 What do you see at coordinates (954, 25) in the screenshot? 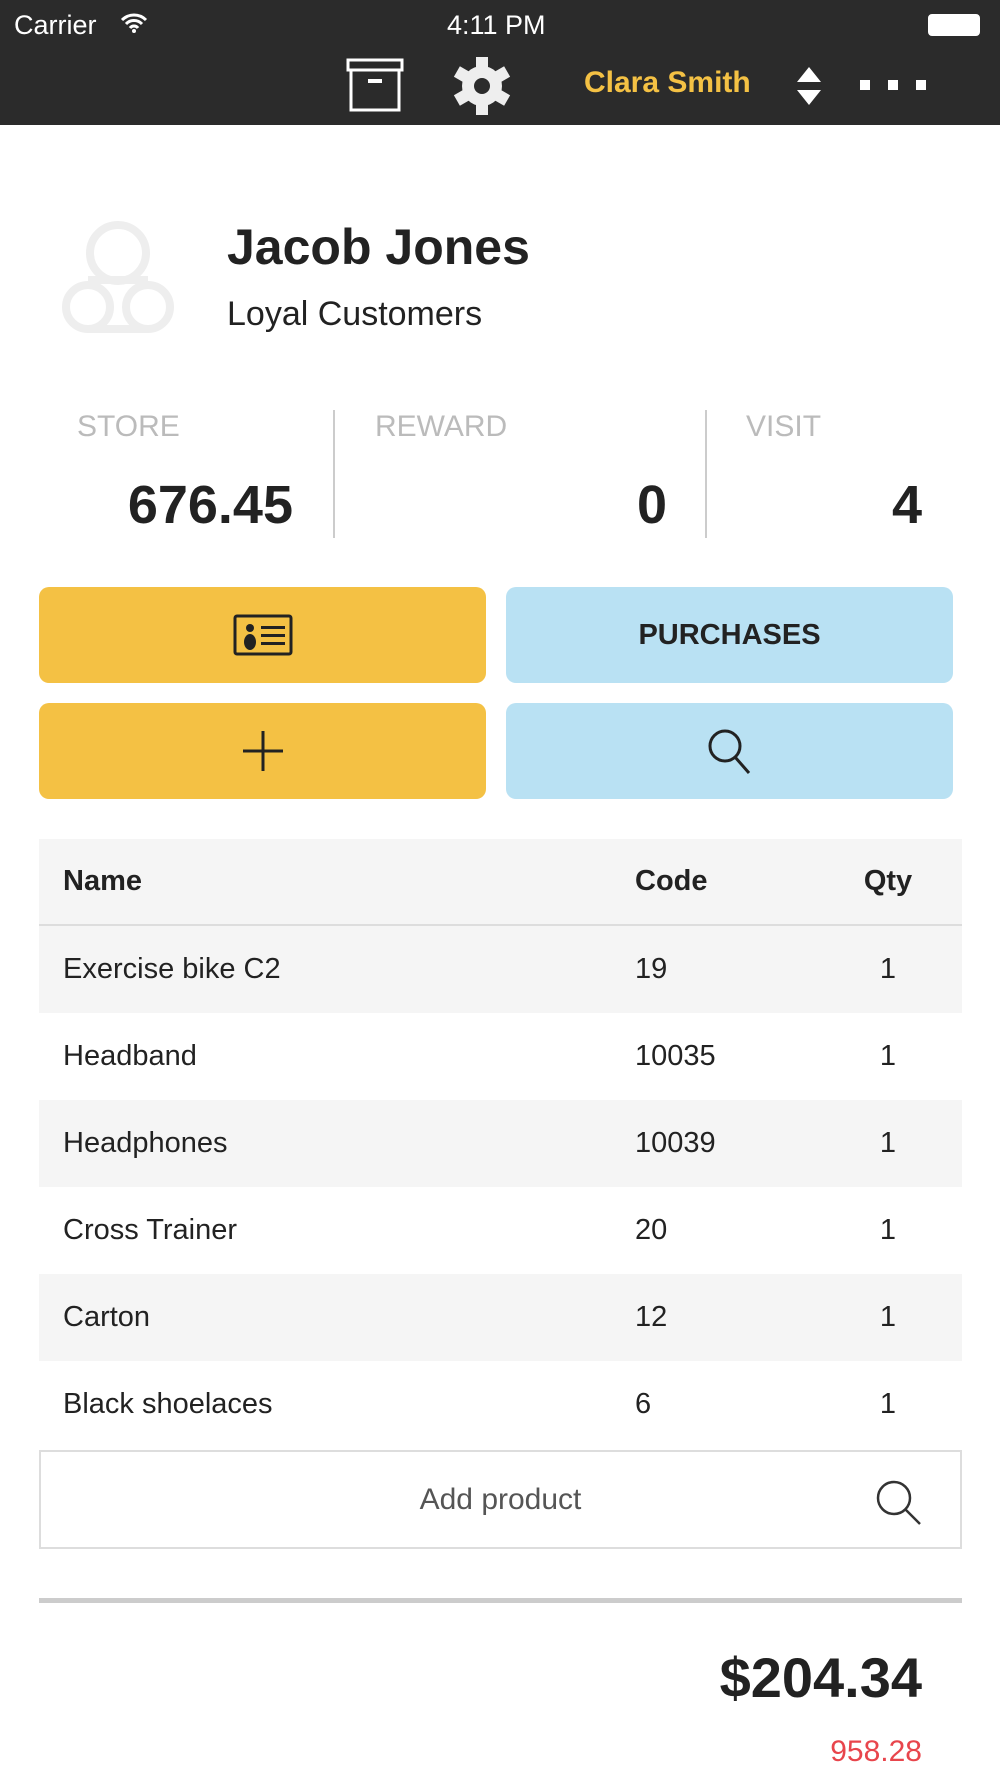
I see `battery-icon` at bounding box center [954, 25].